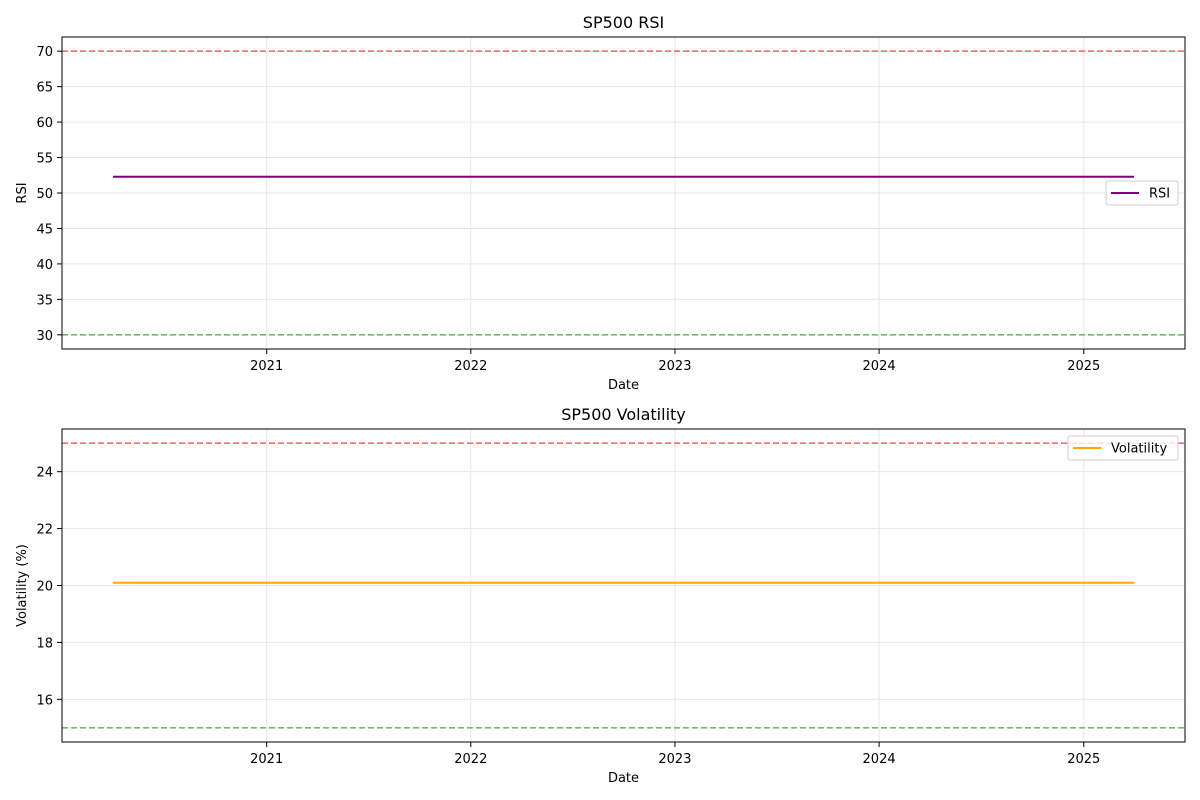 The image size is (1200, 800). What do you see at coordinates (44, 587) in the screenshot?
I see `volatility-y-tick-label-20: 20` at bounding box center [44, 587].